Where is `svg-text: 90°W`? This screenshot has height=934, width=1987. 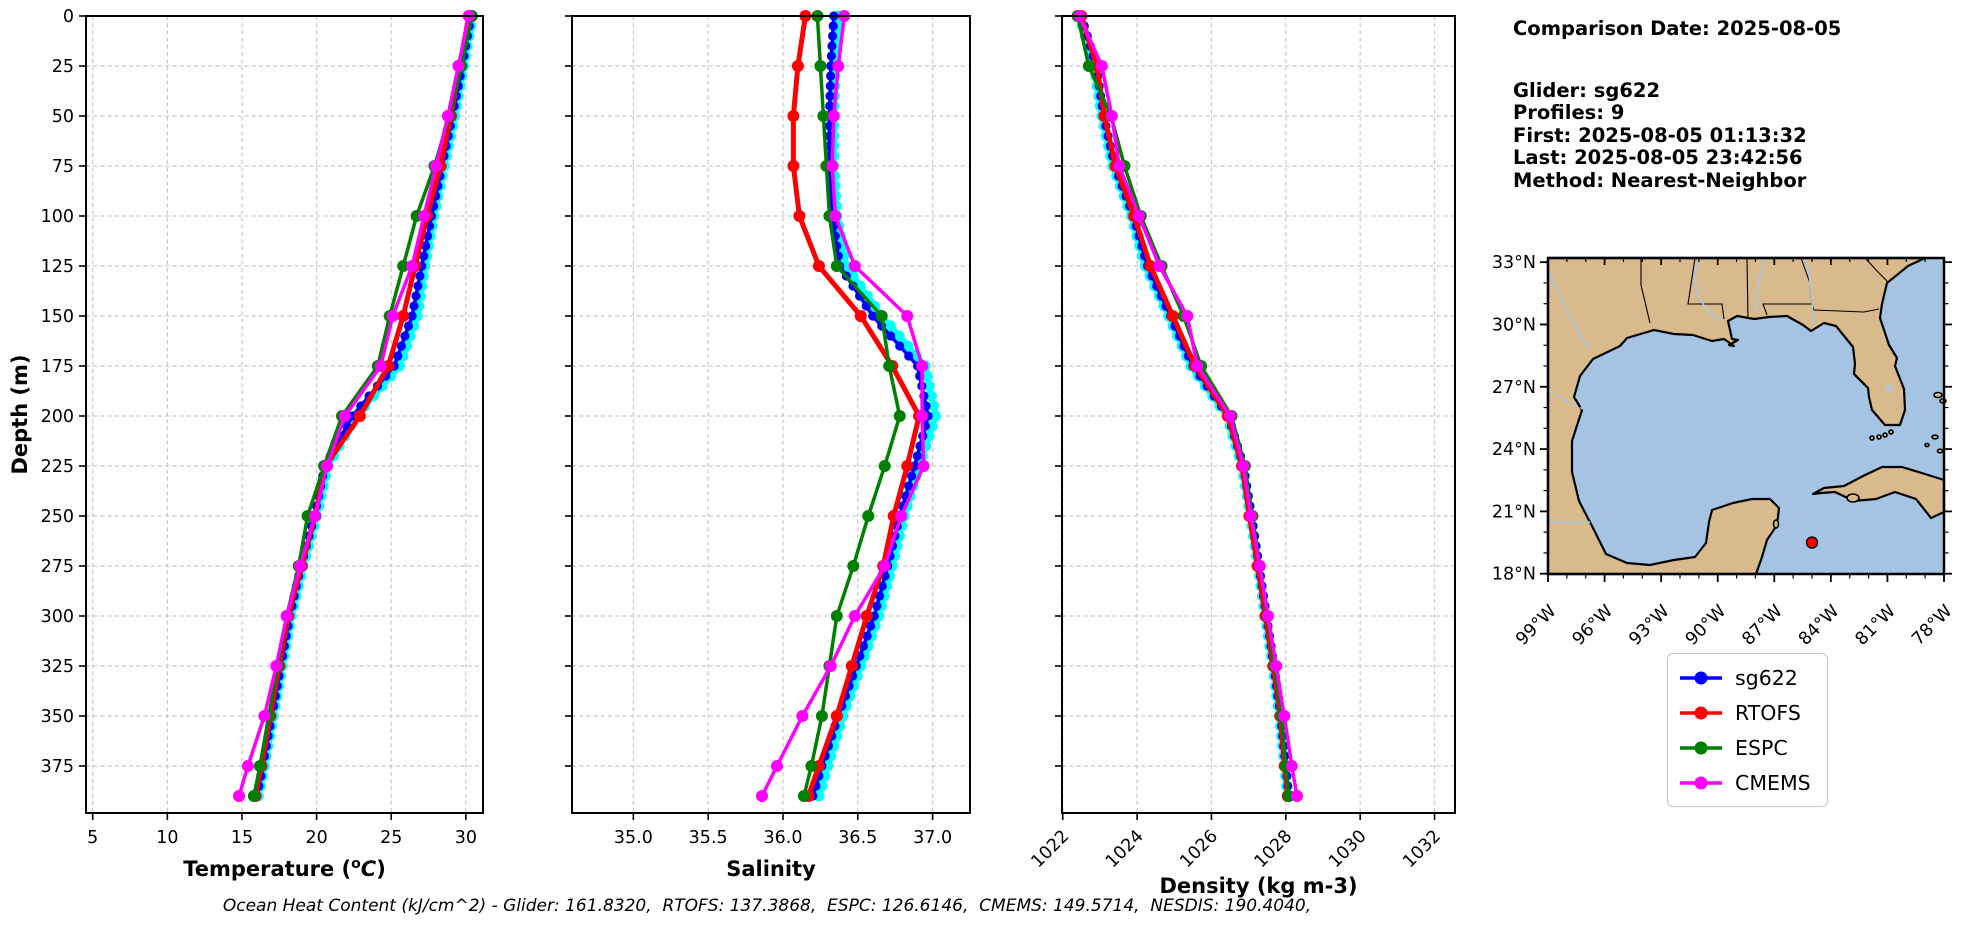
svg-text: 90°W is located at coordinates (1706, 625).